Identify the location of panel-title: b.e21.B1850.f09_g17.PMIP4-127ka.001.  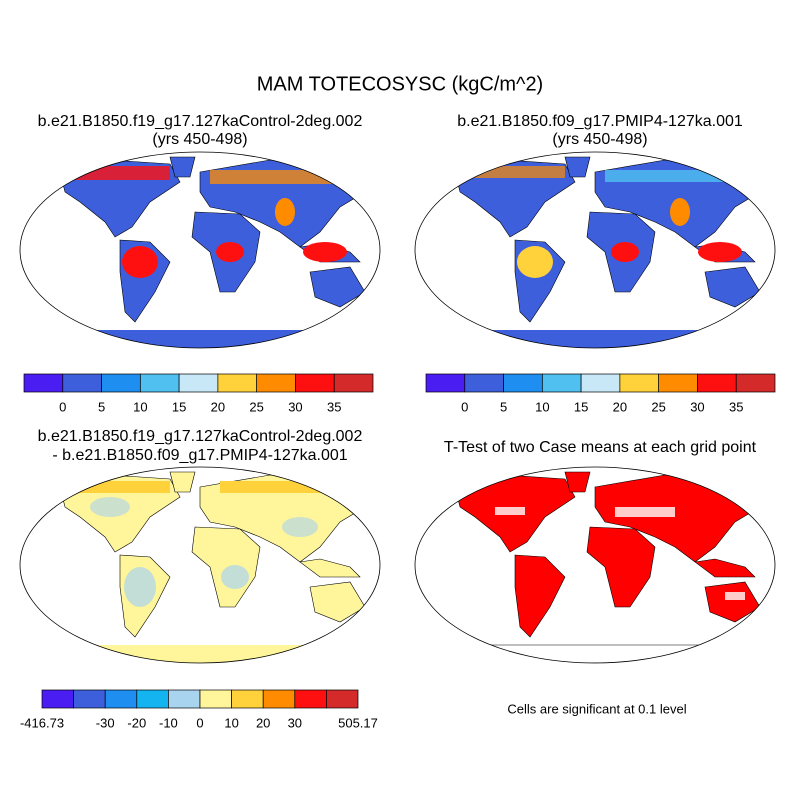
(600, 121).